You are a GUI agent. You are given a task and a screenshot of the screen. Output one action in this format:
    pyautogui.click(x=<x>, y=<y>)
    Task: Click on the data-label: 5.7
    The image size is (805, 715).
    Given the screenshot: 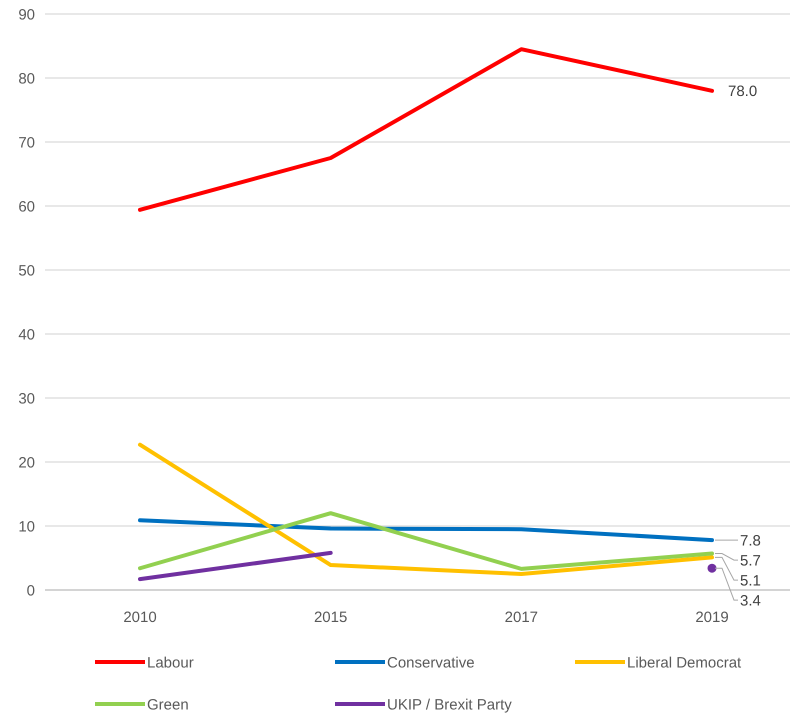 What is the action you would take?
    pyautogui.click(x=750, y=561)
    